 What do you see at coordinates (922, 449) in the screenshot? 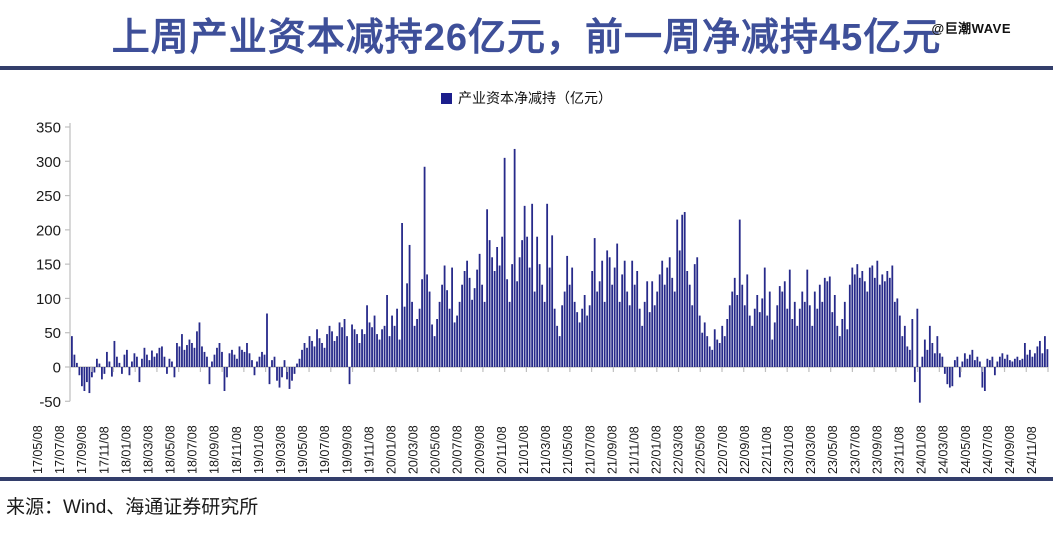
I see `x-axis-tick-label: 24/01/08` at bounding box center [922, 449].